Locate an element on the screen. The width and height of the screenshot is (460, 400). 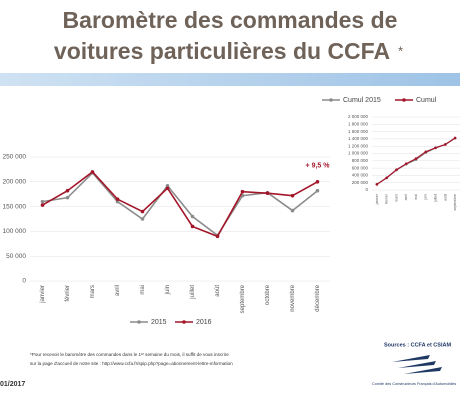
annotation: + 9,5 % is located at coordinates (318, 166).